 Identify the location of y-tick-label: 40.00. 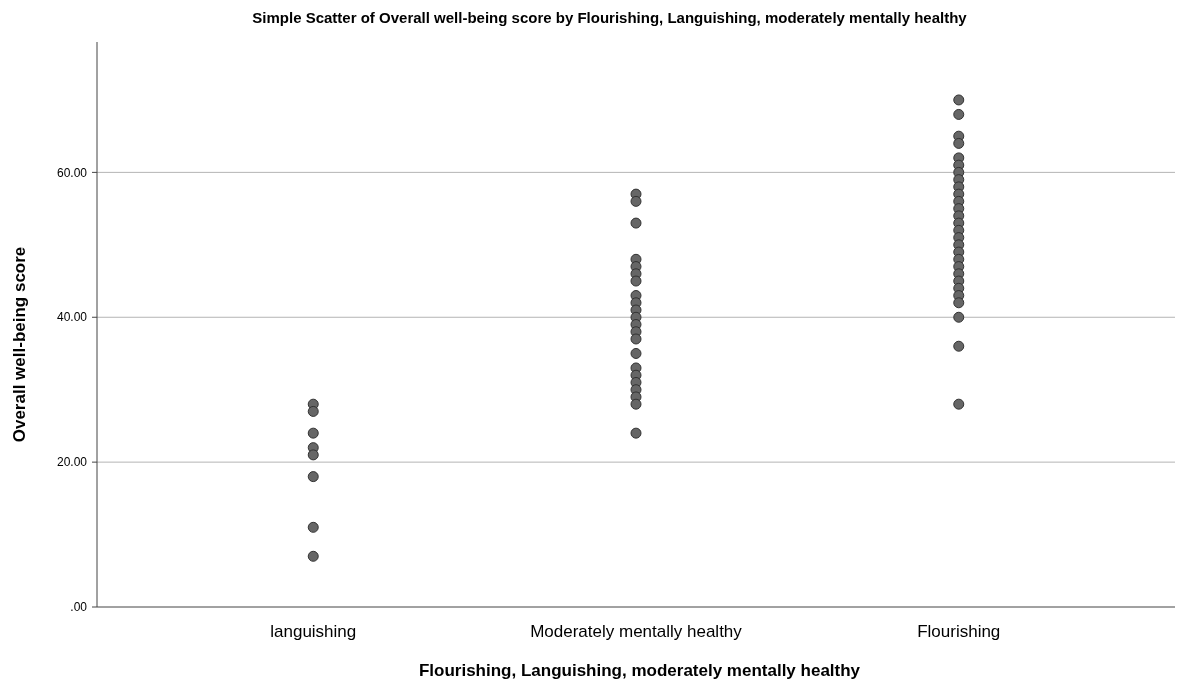
(72, 317).